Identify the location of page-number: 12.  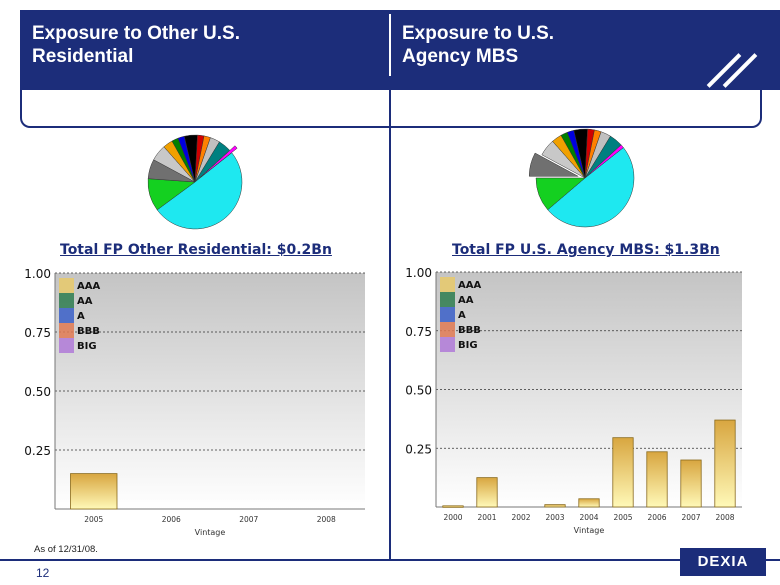
(43, 573).